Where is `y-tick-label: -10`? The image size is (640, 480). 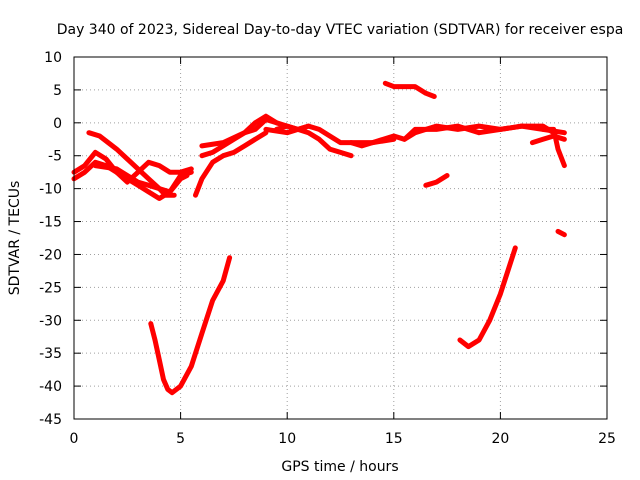 y-tick-label: -10 is located at coordinates (50, 190).